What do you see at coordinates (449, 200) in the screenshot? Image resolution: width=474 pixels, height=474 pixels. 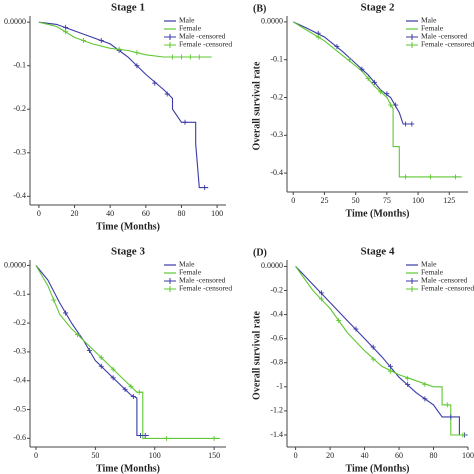 I see `x-tick-label: 125` at bounding box center [449, 200].